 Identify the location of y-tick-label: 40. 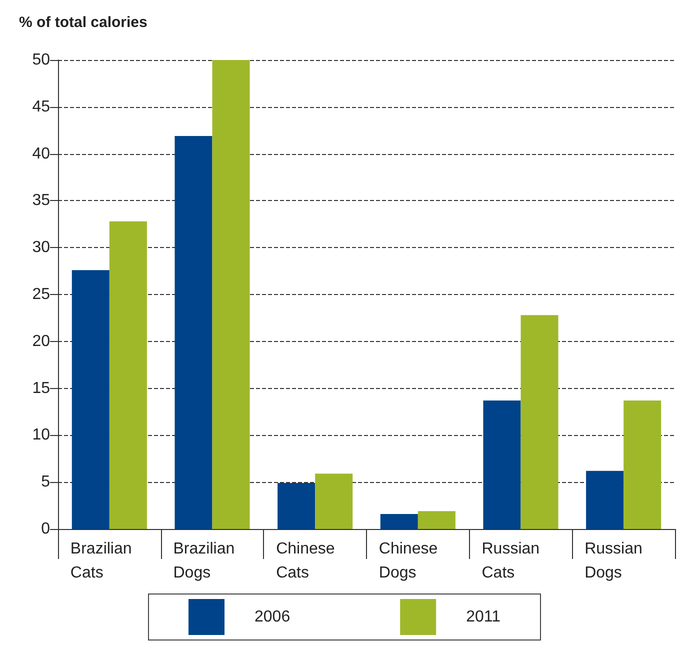
(41, 153).